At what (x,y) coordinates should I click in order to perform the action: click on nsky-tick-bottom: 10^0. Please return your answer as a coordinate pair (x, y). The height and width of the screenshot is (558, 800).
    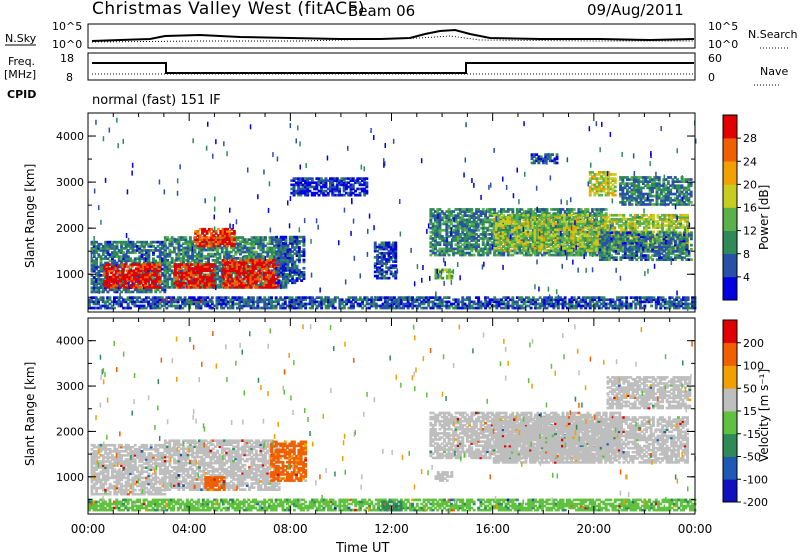
    Looking at the image, I should click on (67, 44).